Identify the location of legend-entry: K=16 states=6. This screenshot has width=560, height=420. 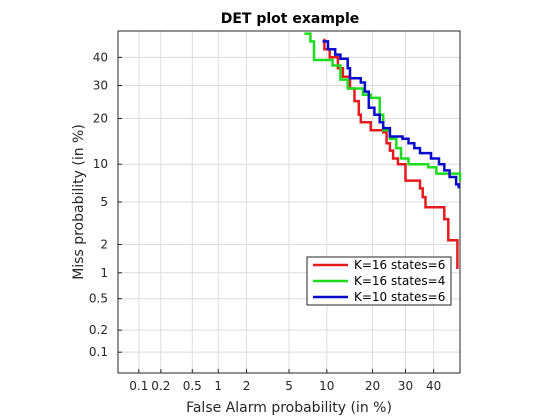
(399, 265).